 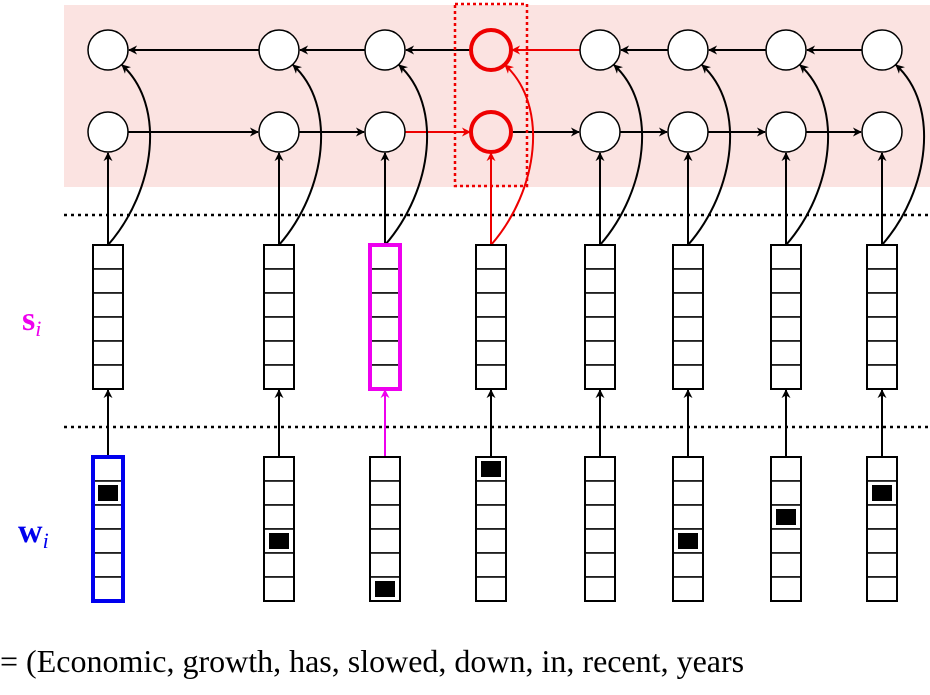 I want to click on selected-rnn-column-box, so click(x=491, y=95).